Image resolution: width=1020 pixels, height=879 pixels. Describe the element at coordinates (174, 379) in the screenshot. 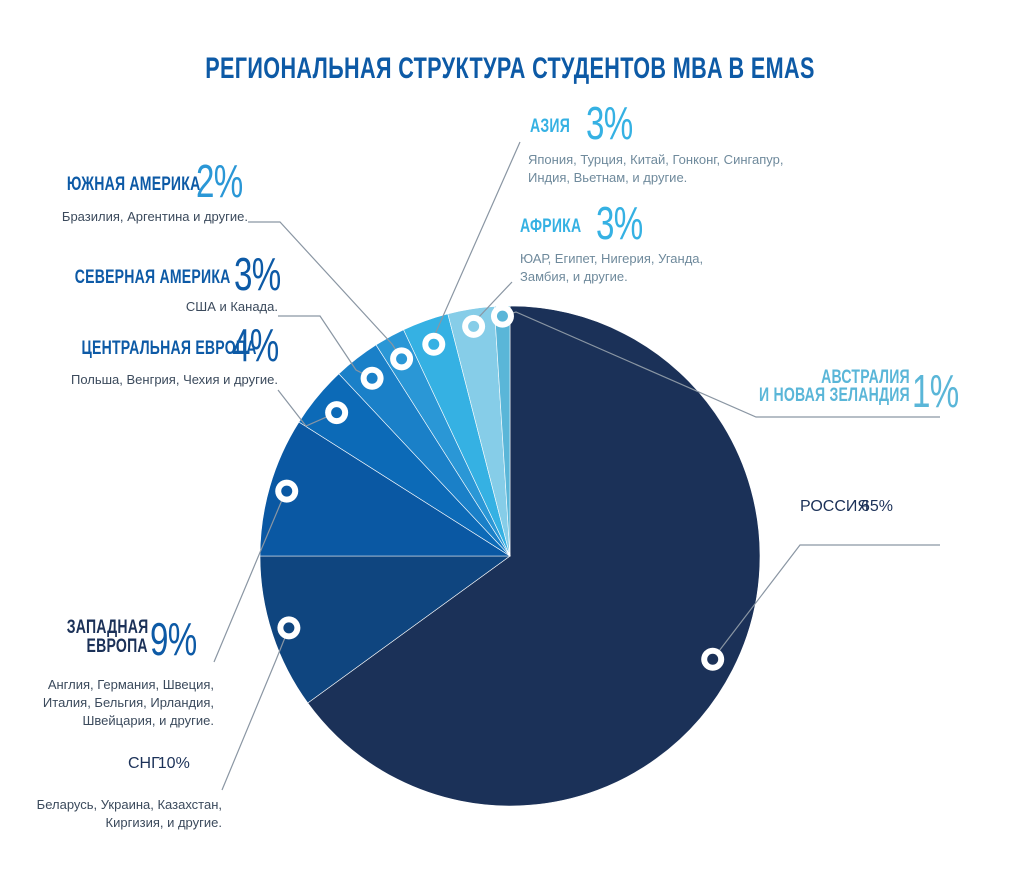

I see `label-central-desc: Польша, Венгрия, Чехия и другие.` at that location.